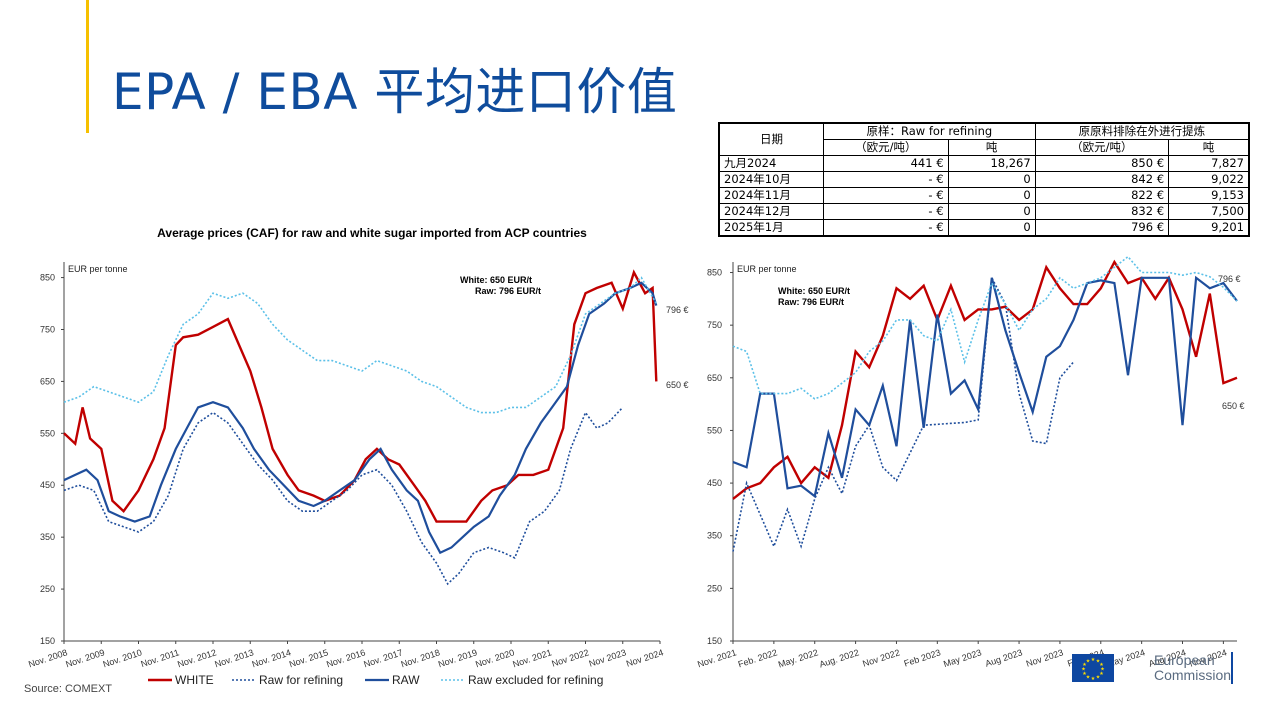 This screenshot has width=1280, height=720. What do you see at coordinates (991, 228) in the screenshot?
I see `table-cell-raw-tons: 0` at bounding box center [991, 228].